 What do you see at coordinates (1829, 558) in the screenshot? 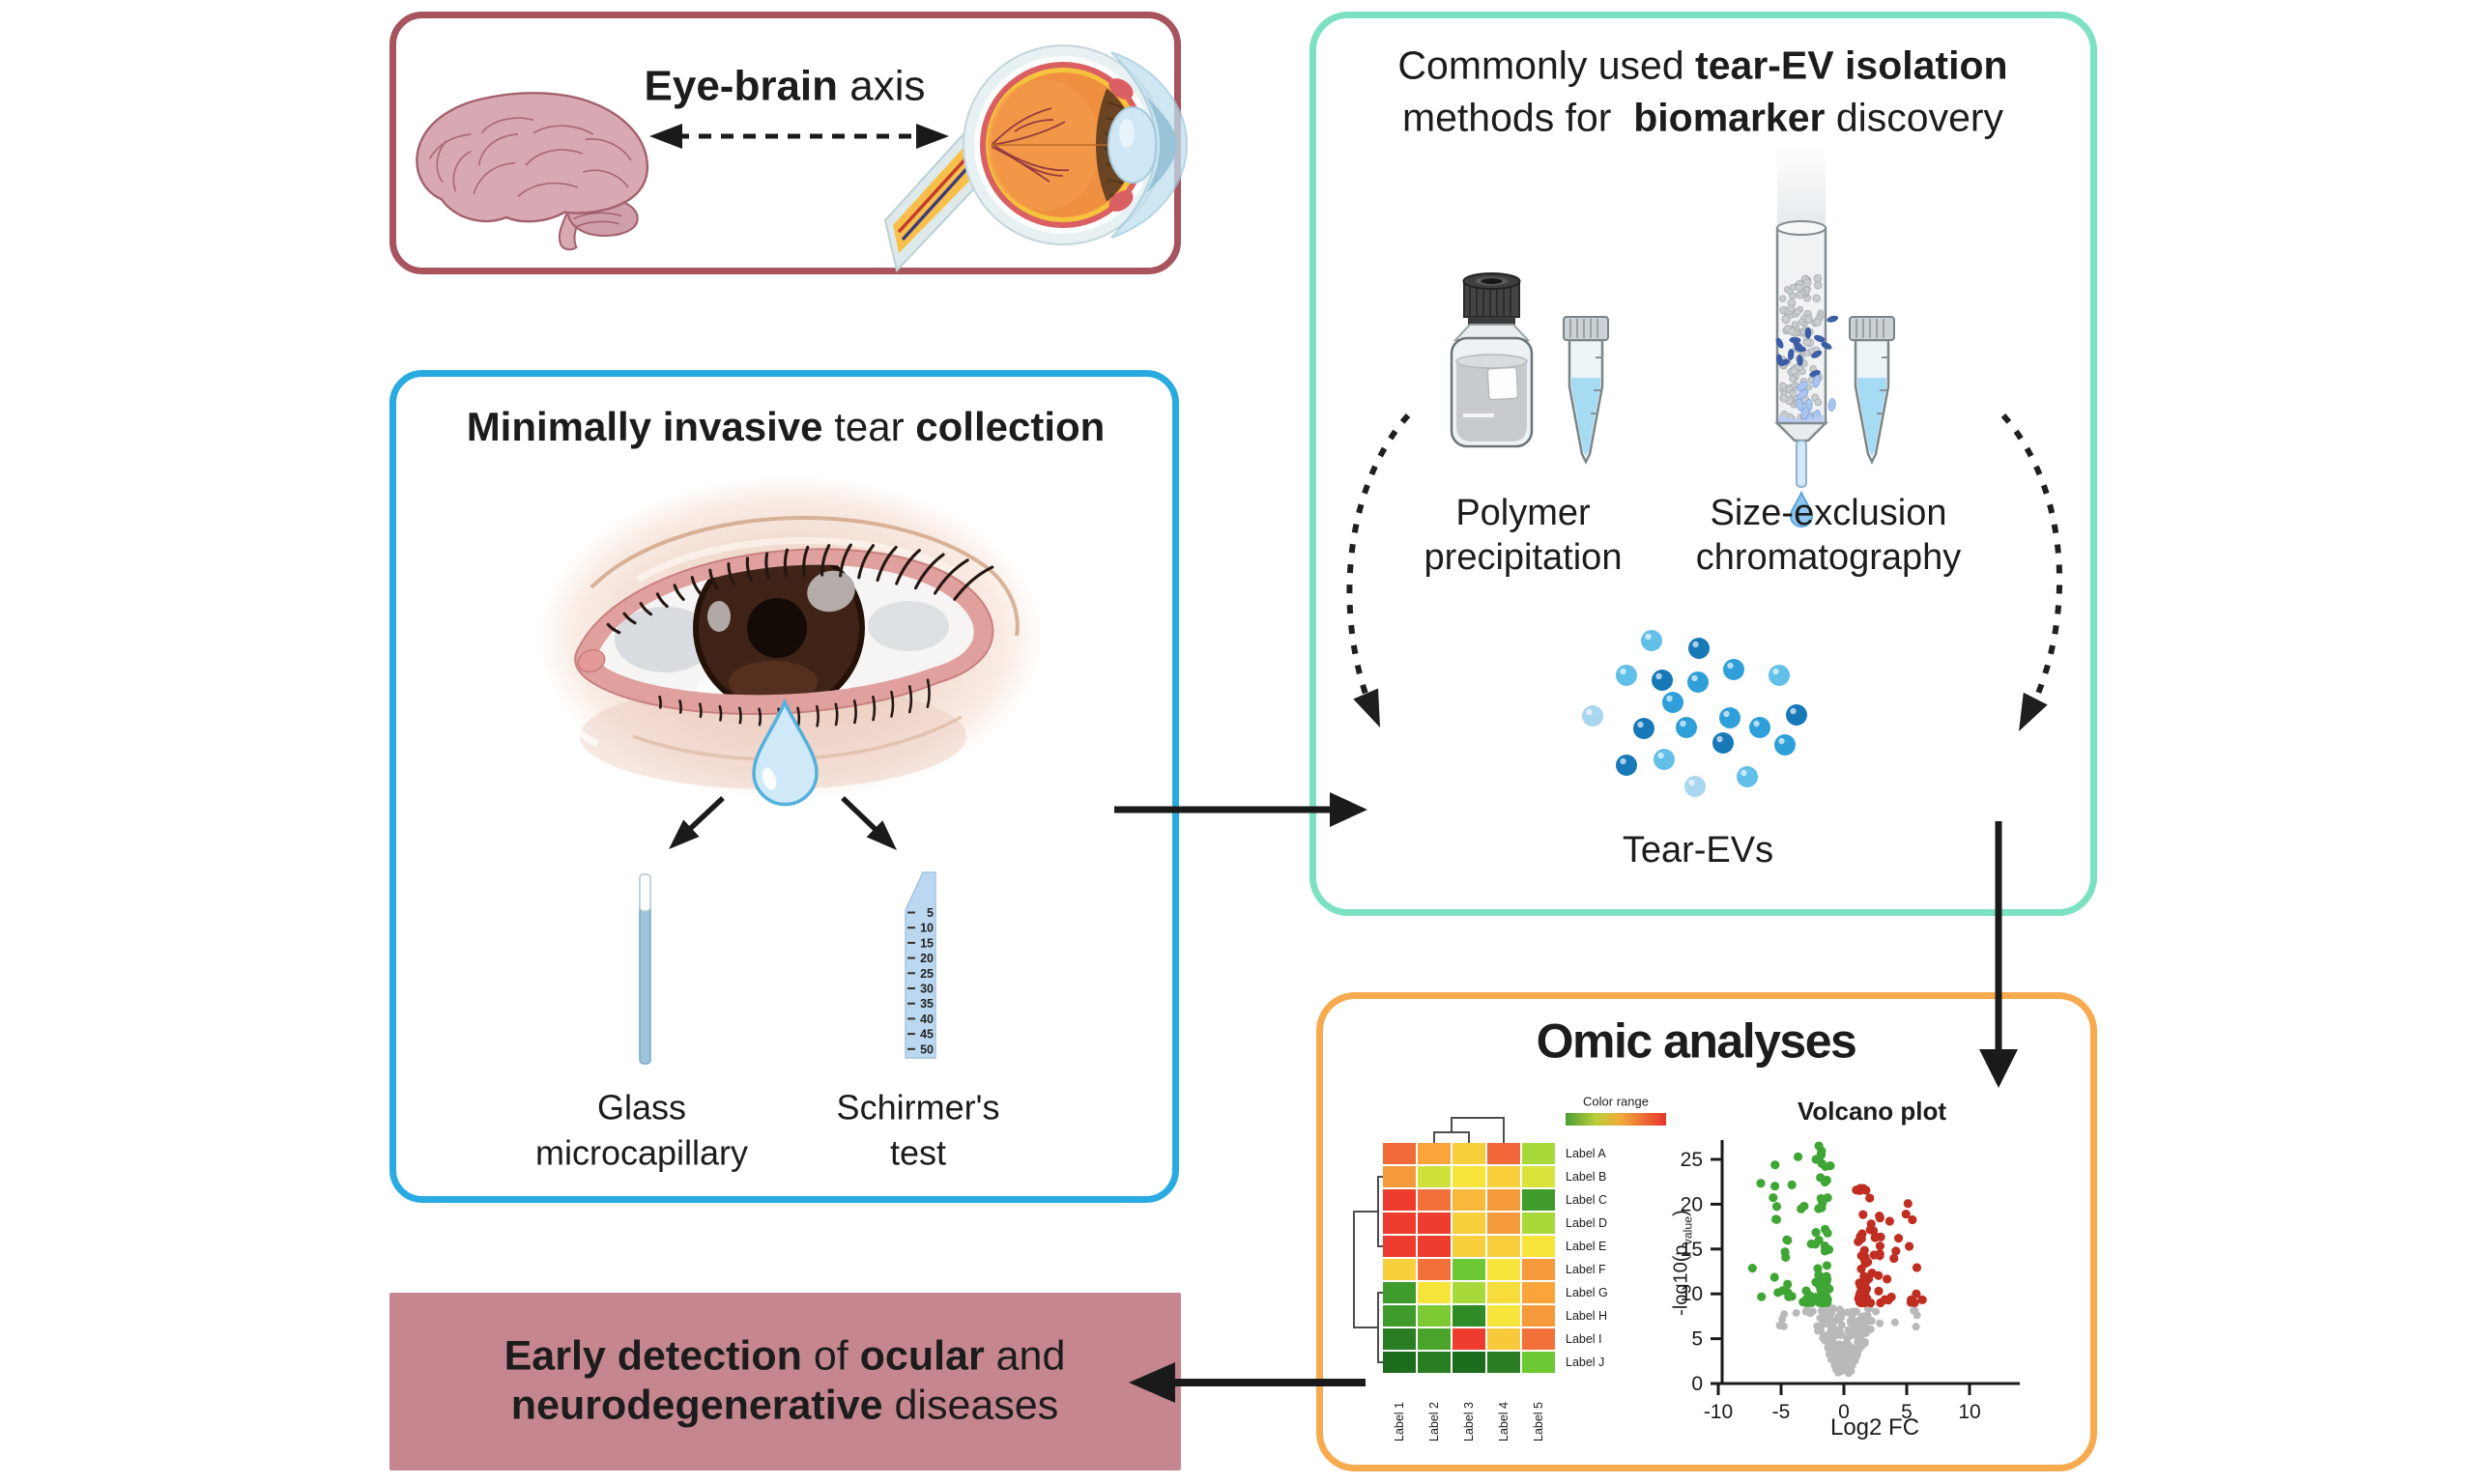
I see `size-exclusion-label-2: chromatography` at bounding box center [1829, 558].